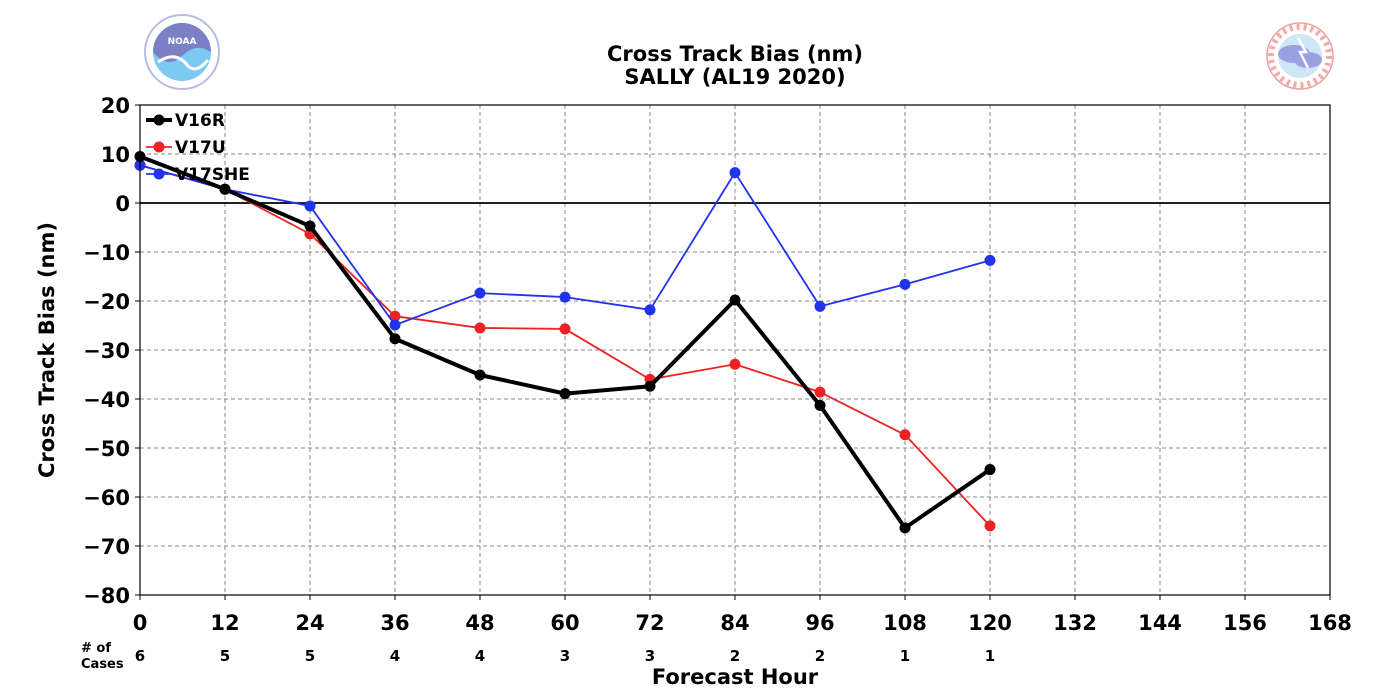 The image size is (1400, 700). Describe the element at coordinates (1330, 623) in the screenshot. I see `x-tick-label: 168` at that location.